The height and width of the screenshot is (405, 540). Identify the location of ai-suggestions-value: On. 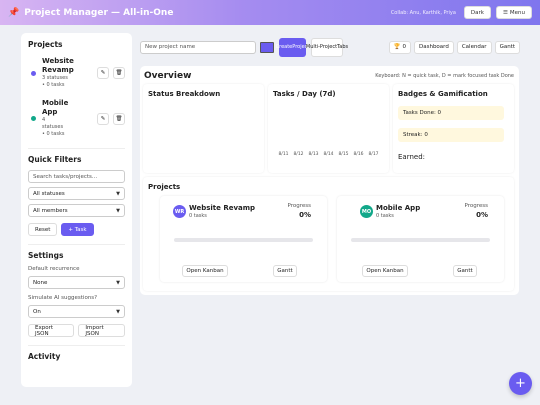
(37, 311).